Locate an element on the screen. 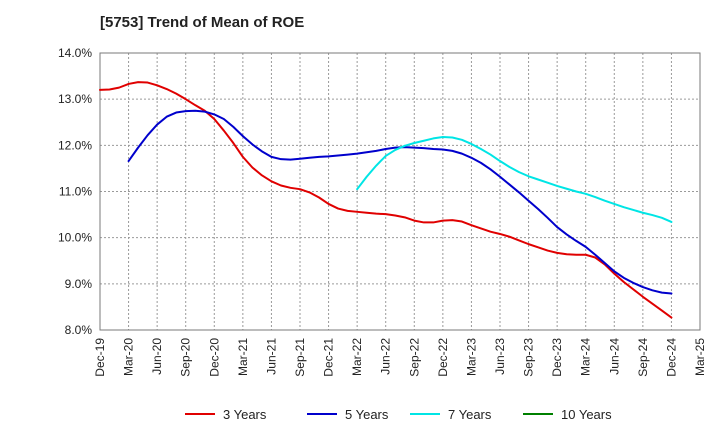  x-tick-label: Sep-21 is located at coordinates (300, 357).